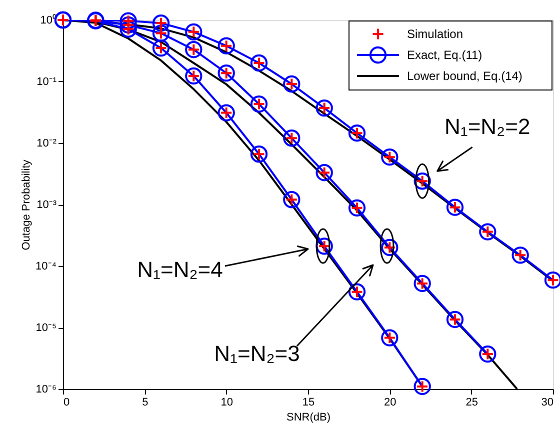 The width and height of the screenshot is (560, 426). I want to click on y-tick-label: 10⁻¹, so click(46, 82).